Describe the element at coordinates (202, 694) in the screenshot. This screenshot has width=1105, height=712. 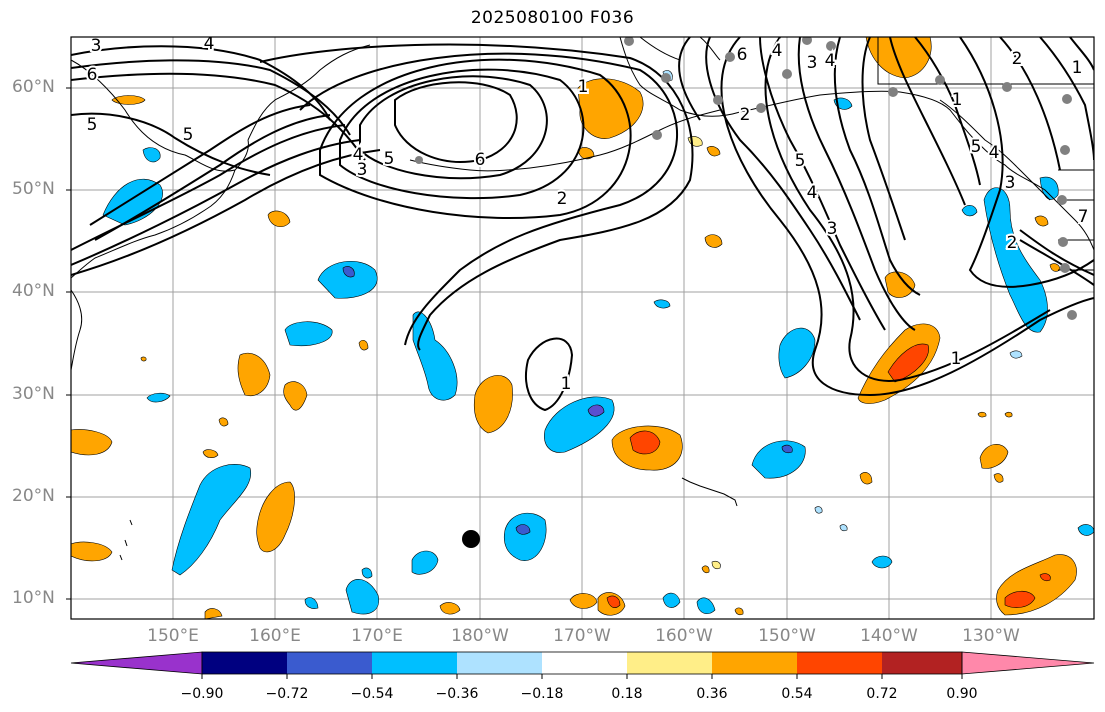
I see `colorbar-tick-label: −0.90` at that location.